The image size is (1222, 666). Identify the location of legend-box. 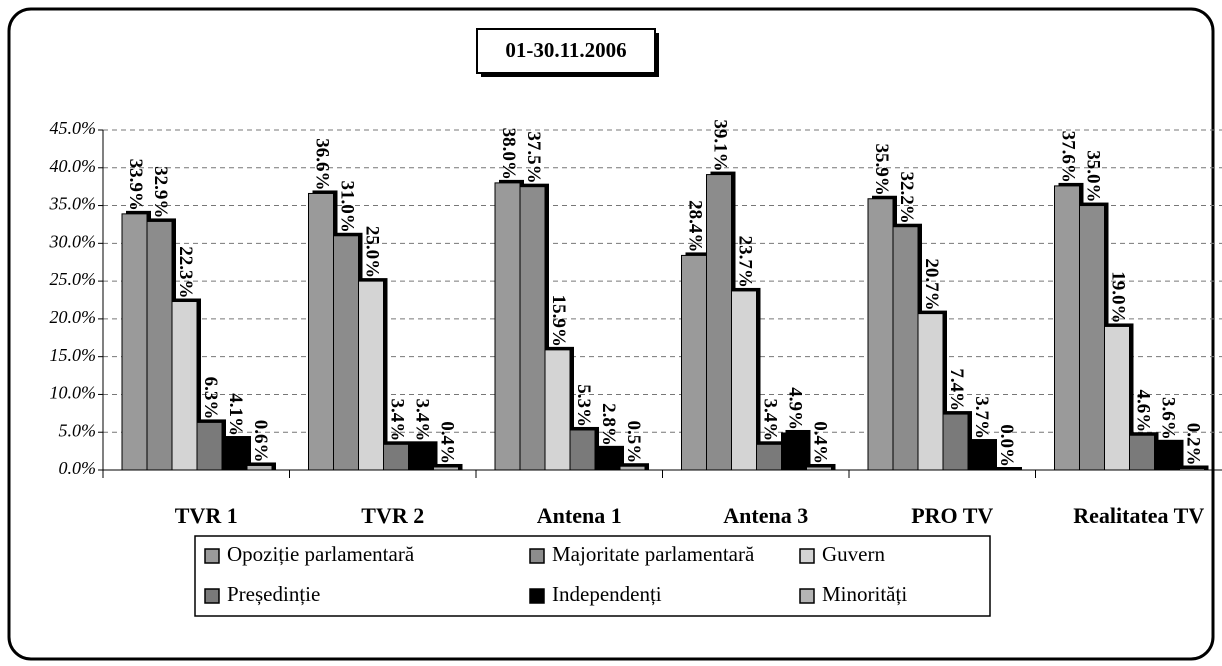
(592, 576).